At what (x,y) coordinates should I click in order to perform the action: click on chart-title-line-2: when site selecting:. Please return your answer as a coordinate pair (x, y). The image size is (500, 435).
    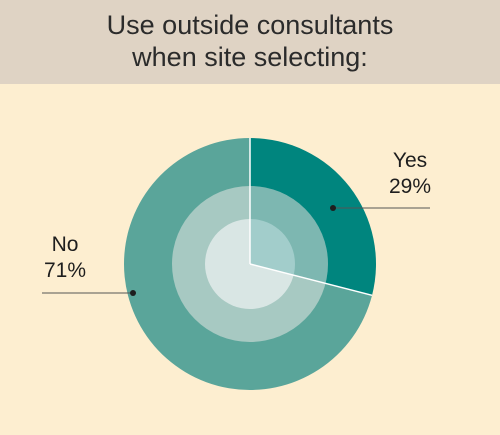
    Looking at the image, I should click on (250, 57).